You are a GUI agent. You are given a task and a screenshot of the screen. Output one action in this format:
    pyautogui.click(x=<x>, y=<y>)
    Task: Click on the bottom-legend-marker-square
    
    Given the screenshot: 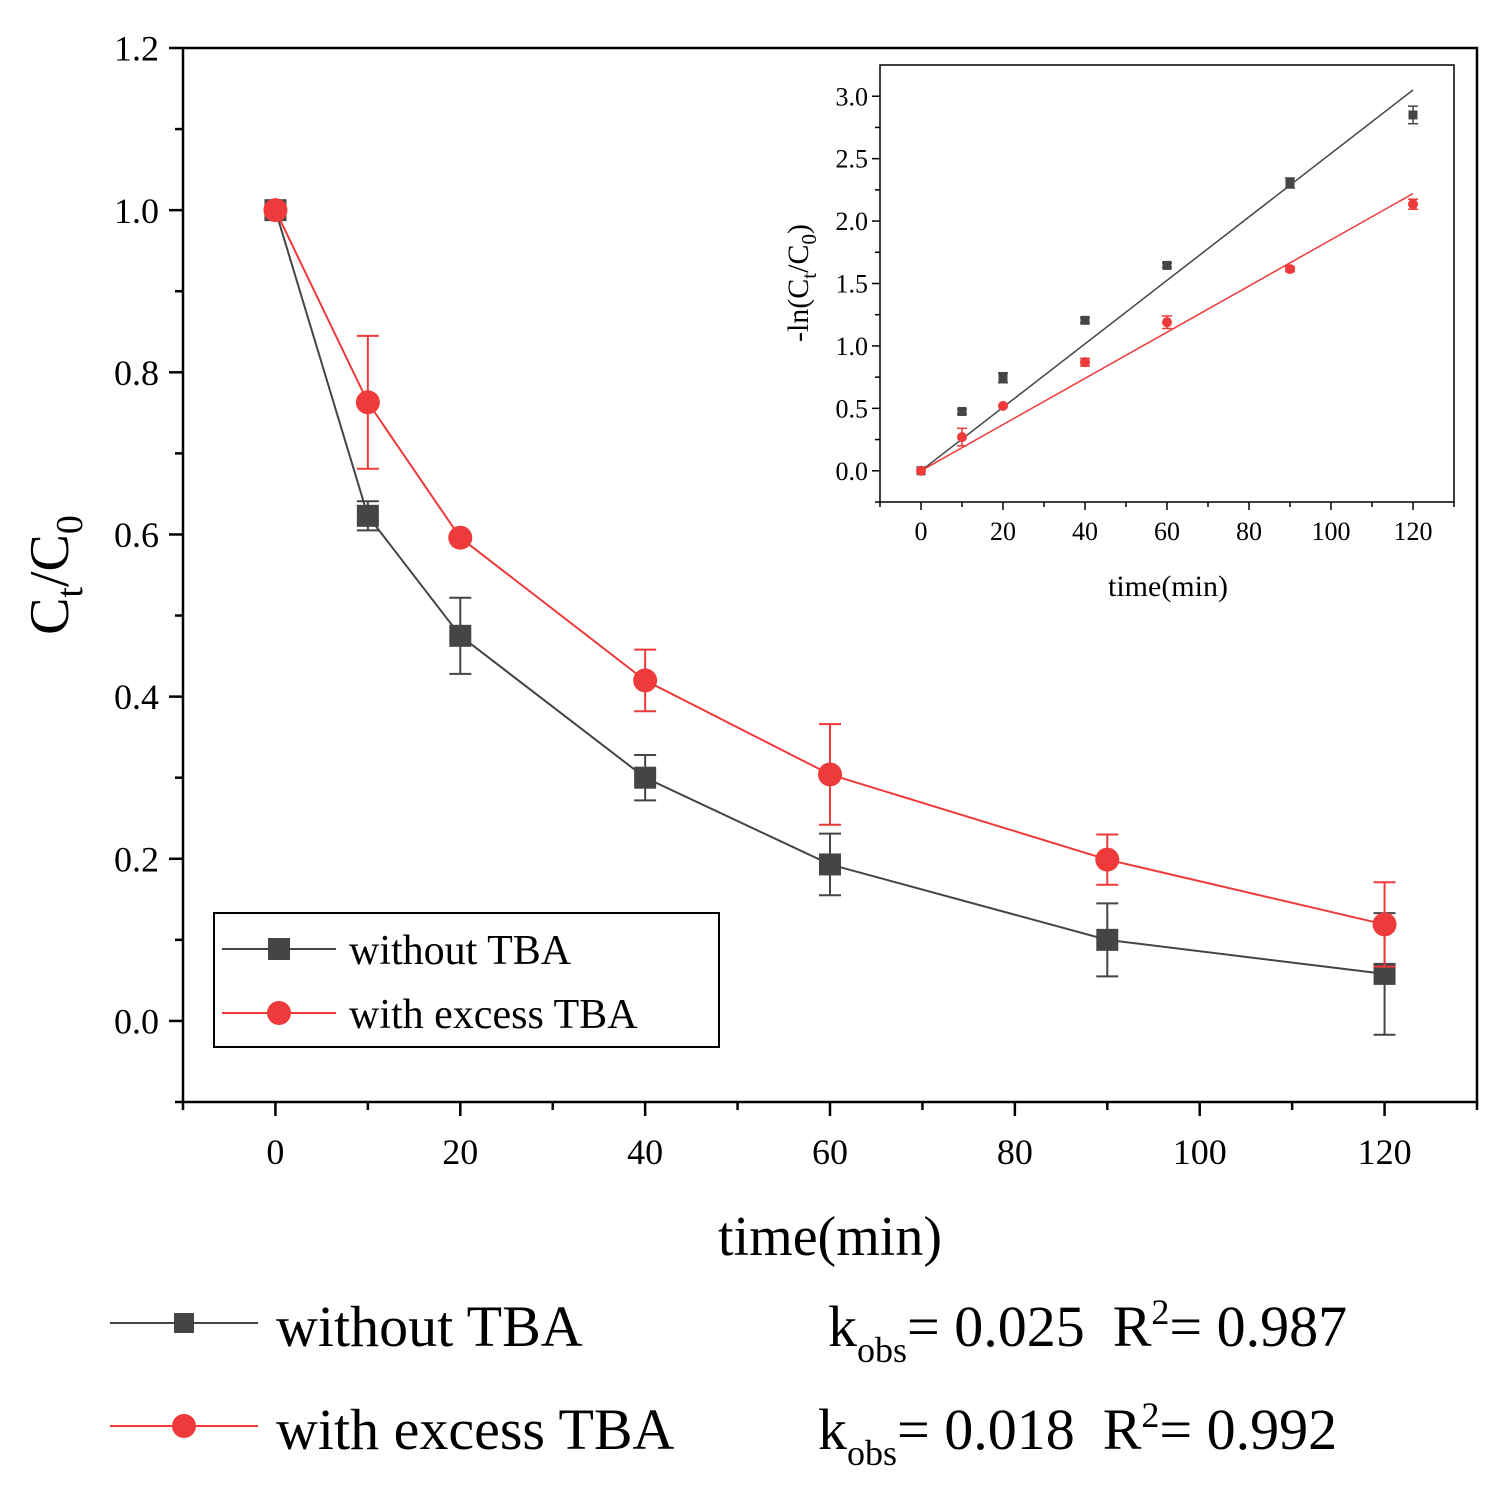 What is the action you would take?
    pyautogui.click(x=184, y=1323)
    